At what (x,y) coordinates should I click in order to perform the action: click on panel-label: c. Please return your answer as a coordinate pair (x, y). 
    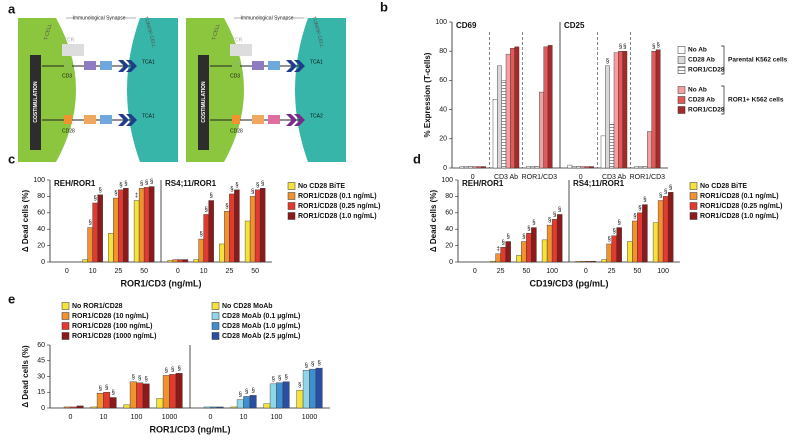
    Looking at the image, I should click on (11, 158).